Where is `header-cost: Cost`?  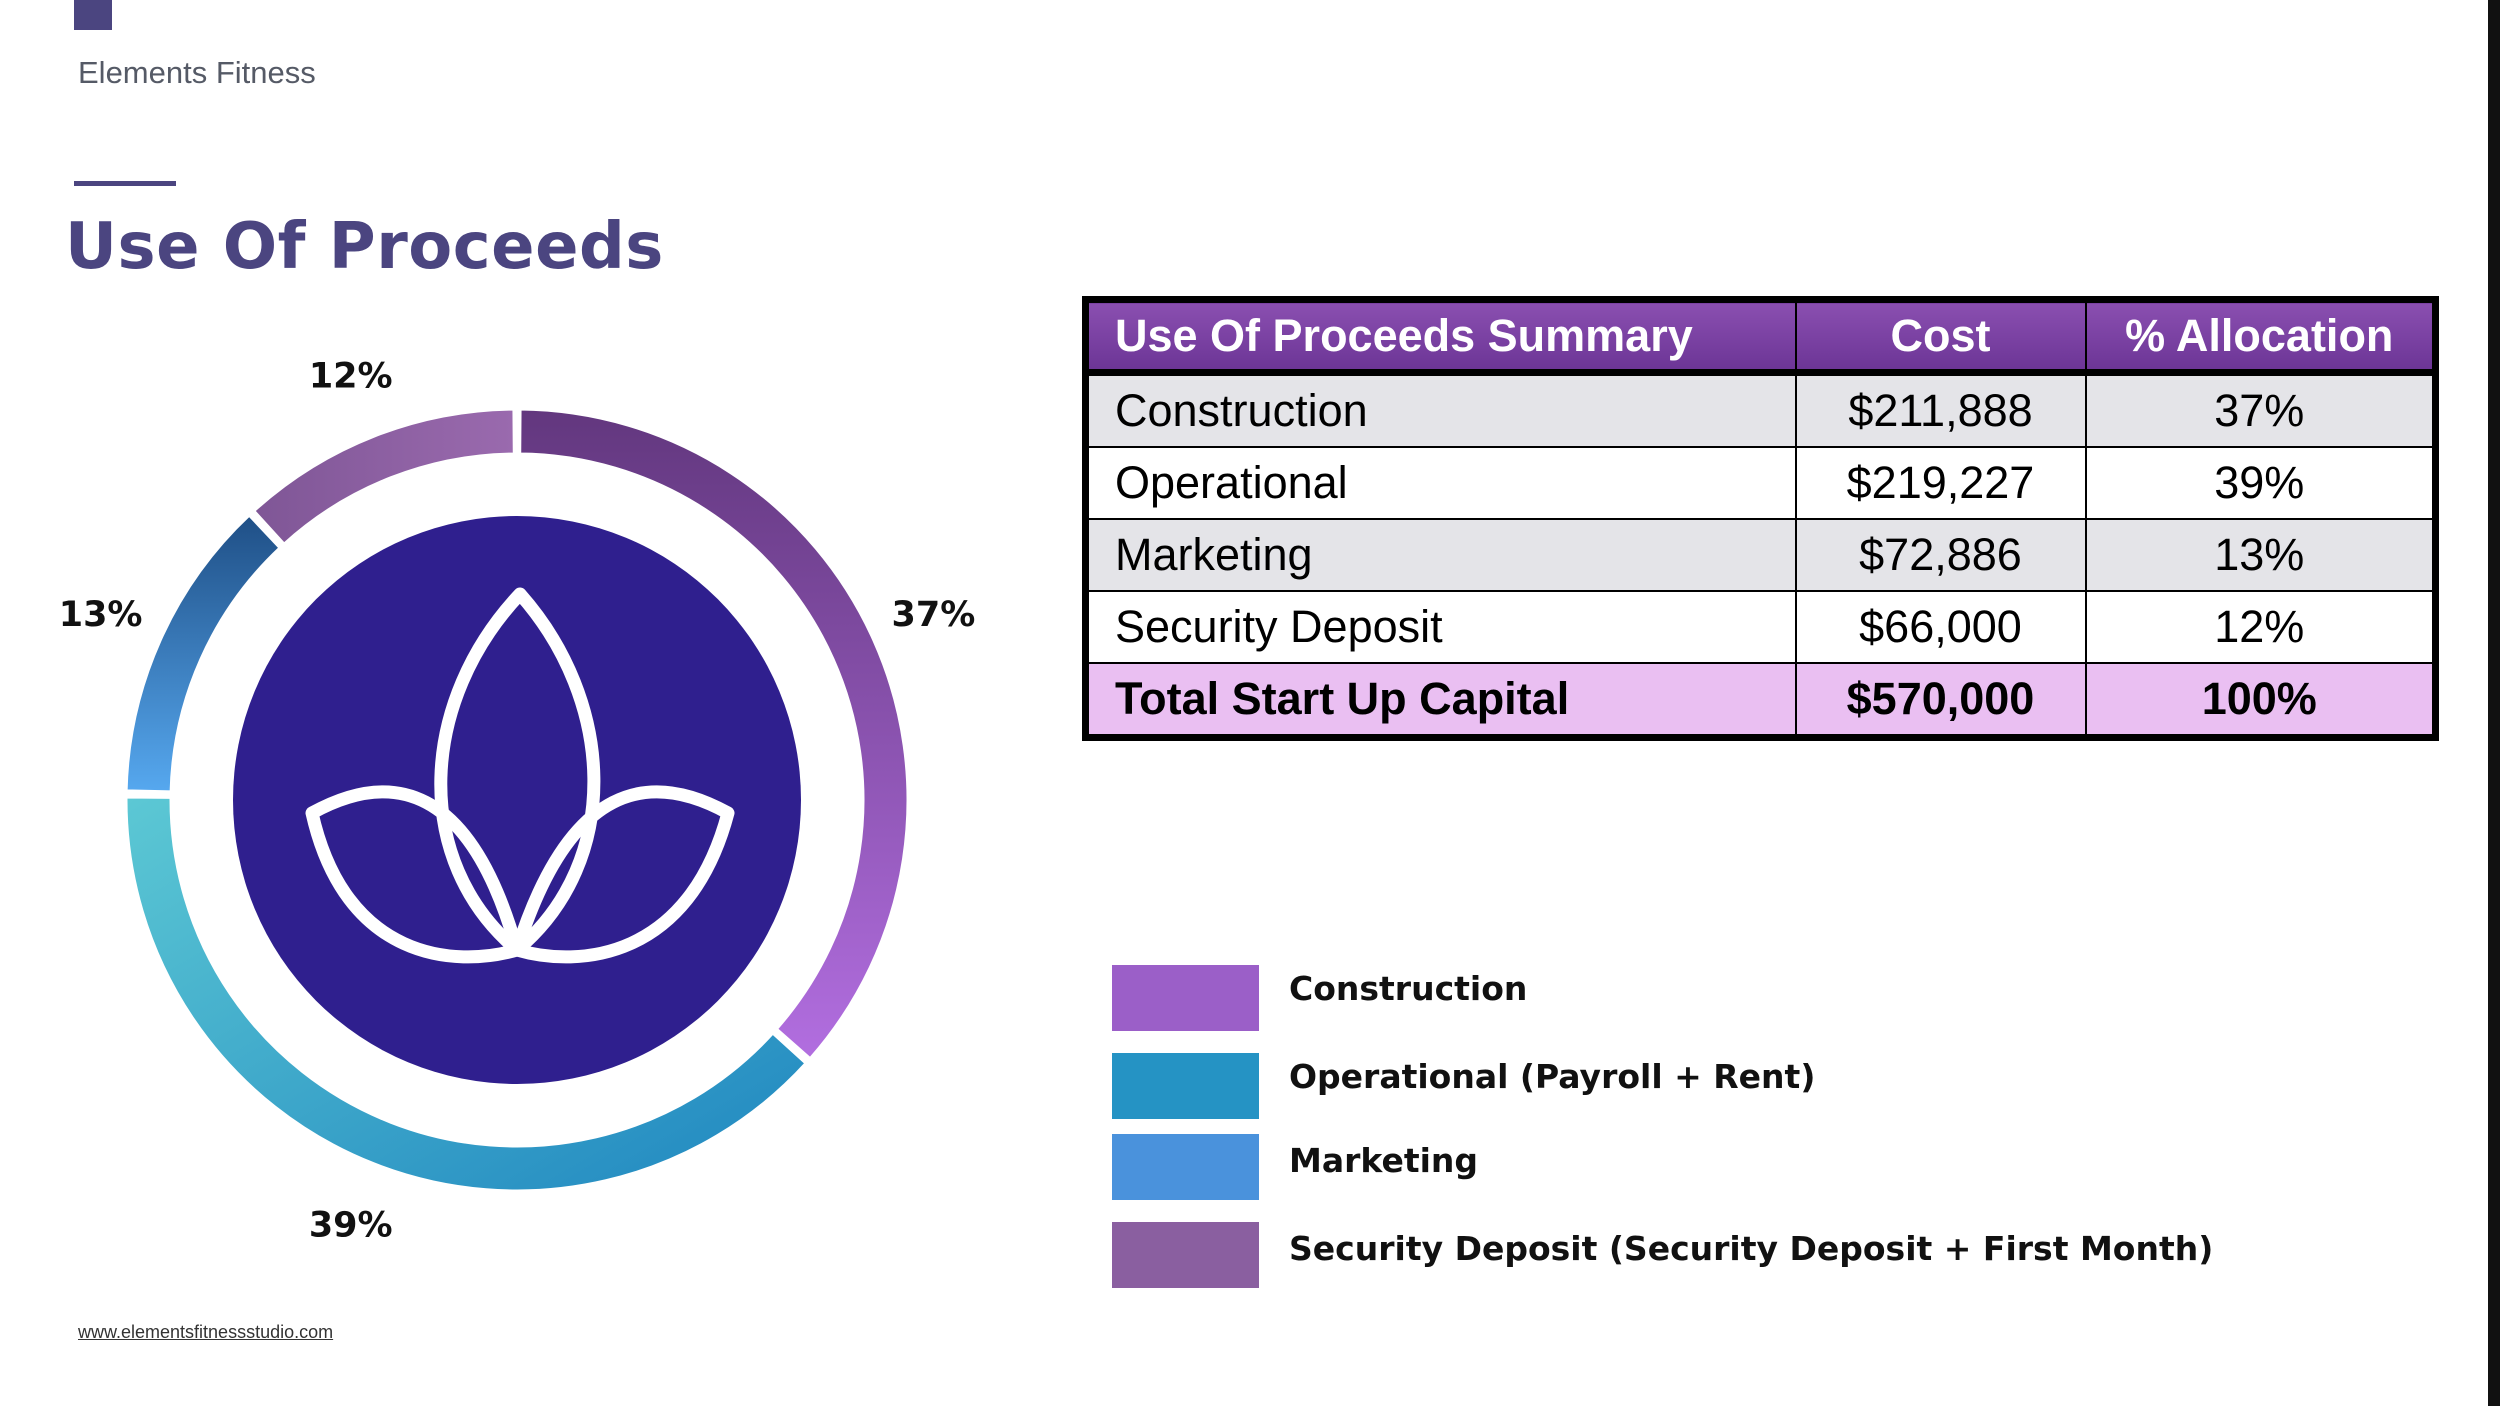 header-cost: Cost is located at coordinates (1941, 337).